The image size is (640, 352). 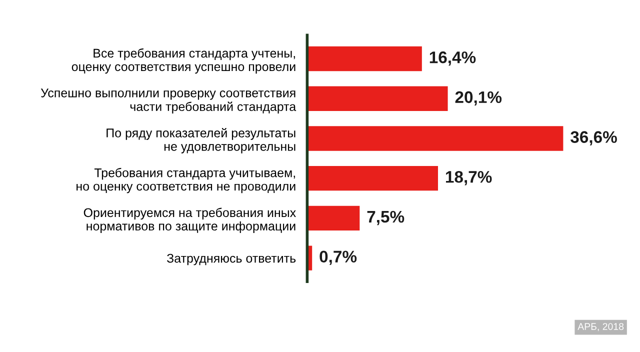 I want to click on data-label: 18,7%, so click(x=469, y=178).